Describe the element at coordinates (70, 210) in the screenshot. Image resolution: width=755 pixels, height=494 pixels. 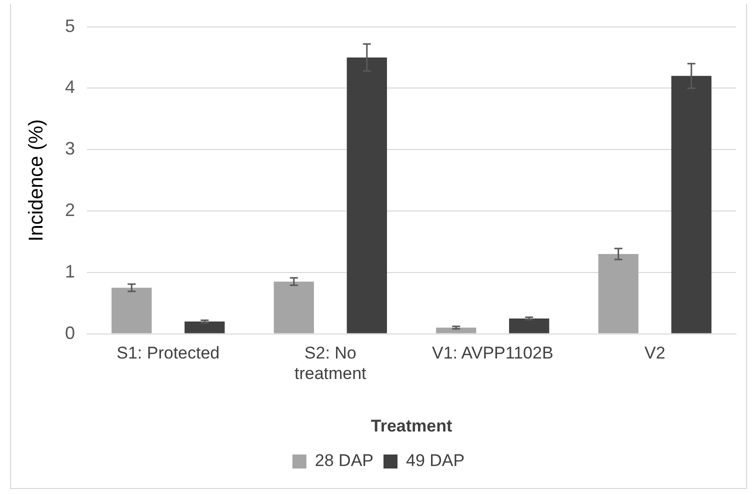
I see `y-tick-label: 2` at that location.